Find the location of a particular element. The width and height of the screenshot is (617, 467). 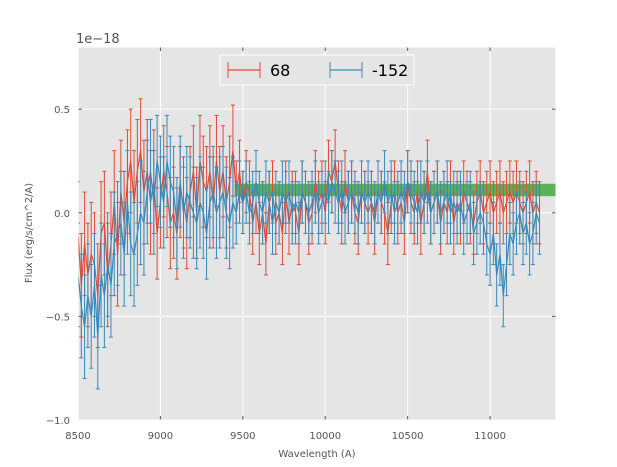

y-tick-label: −1.0 is located at coordinates (58, 421).